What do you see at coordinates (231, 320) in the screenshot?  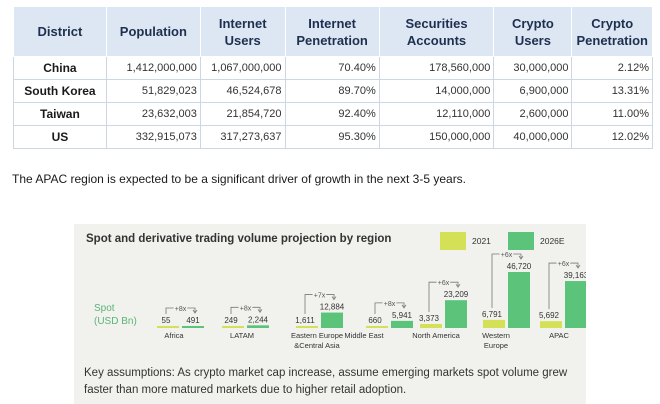 I see `data-label-2021: 249` at bounding box center [231, 320].